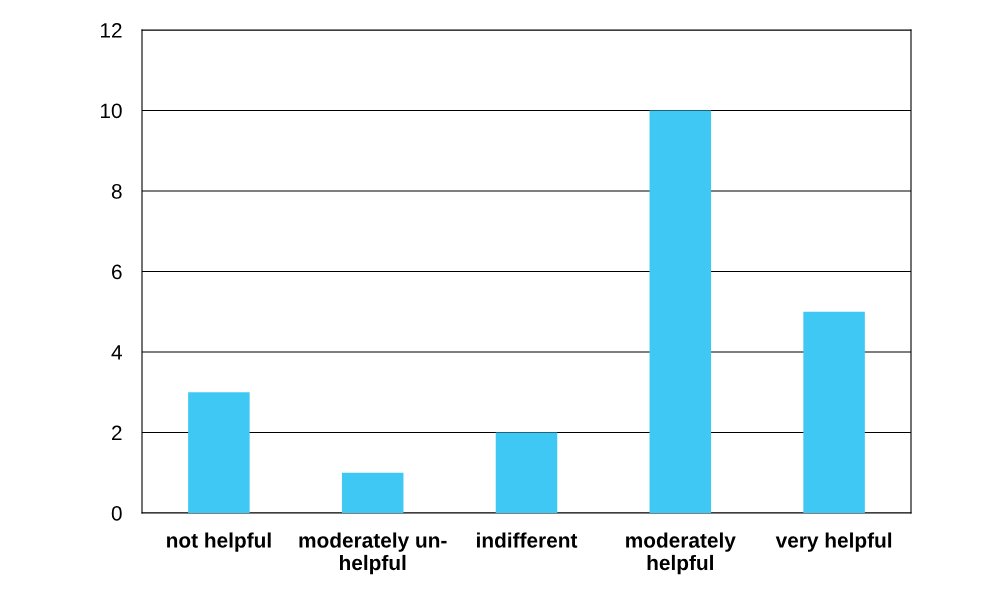 The width and height of the screenshot is (1003, 605). I want to click on y-tick-label: 10, so click(111, 111).